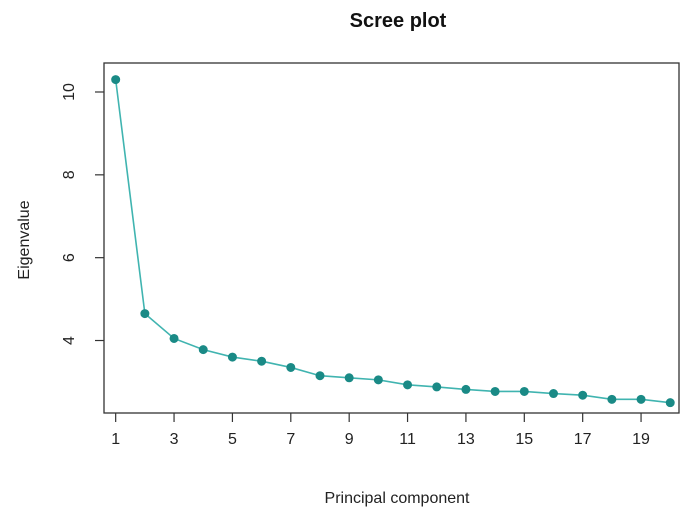 The image size is (681, 517). Describe the element at coordinates (320, 376) in the screenshot. I see `data-point-pc8` at that location.